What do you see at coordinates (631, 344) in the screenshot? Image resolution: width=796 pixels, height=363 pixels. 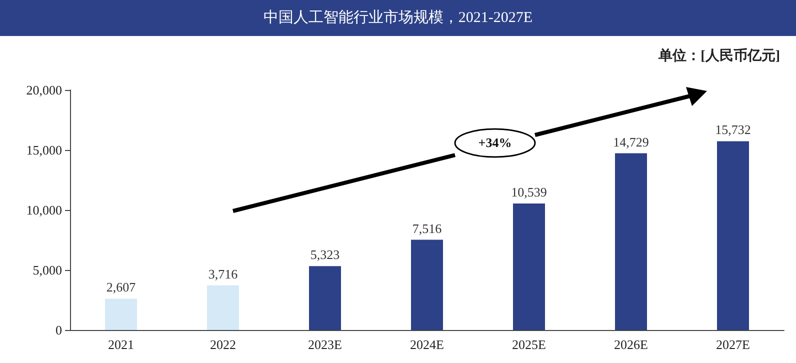 I see `x-tick-label: 2026E` at bounding box center [631, 344].